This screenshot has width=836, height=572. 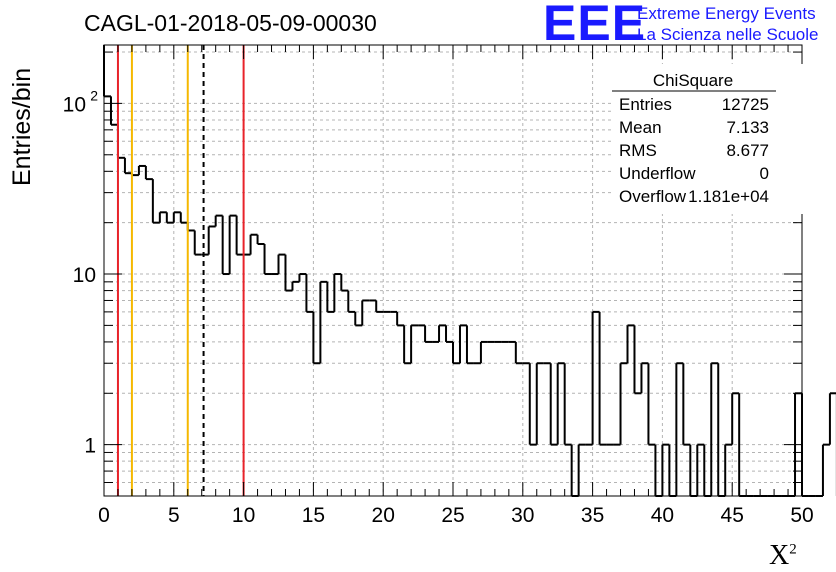 What do you see at coordinates (645, 104) in the screenshot?
I see `stats-label-entries: Entries` at bounding box center [645, 104].